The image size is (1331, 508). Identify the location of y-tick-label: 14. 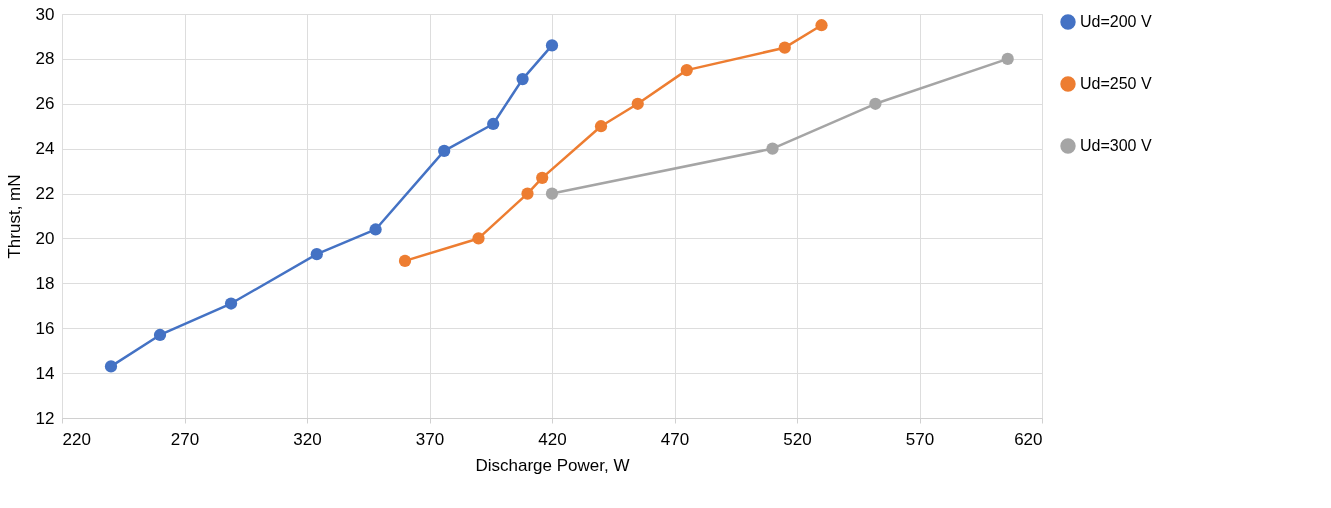
(45, 373).